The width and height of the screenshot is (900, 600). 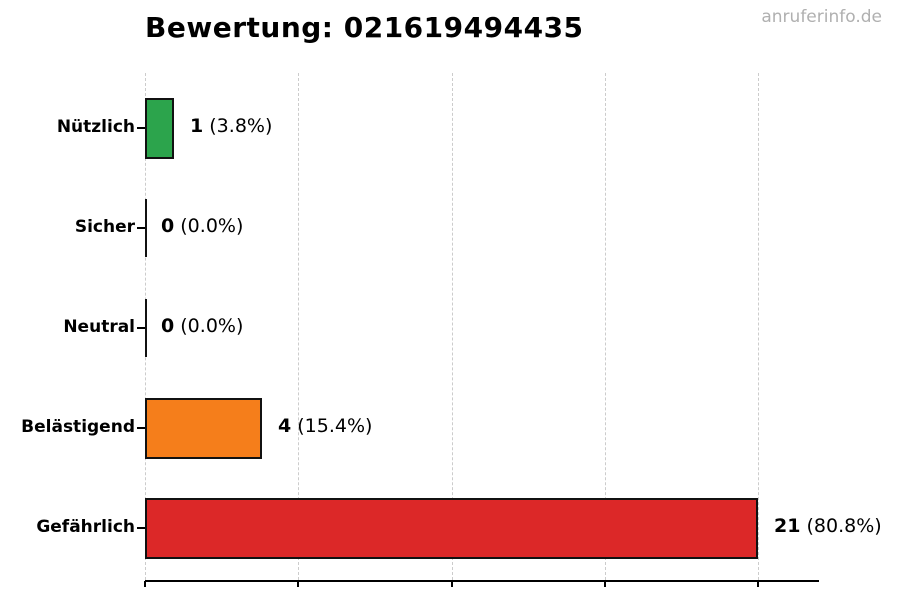 I want to click on value-percent: (15.4%), so click(x=332, y=426).